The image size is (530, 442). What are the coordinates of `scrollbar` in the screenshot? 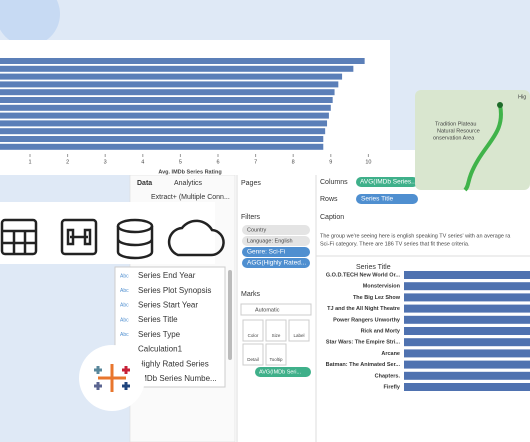 It's located at (230, 315).